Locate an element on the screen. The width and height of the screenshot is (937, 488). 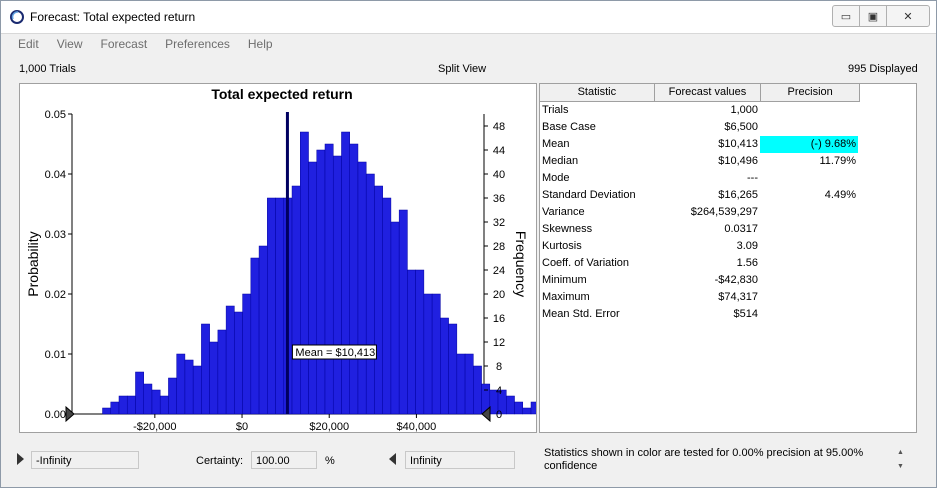
left-certainty-grabber-icon is located at coordinates (70, 414).